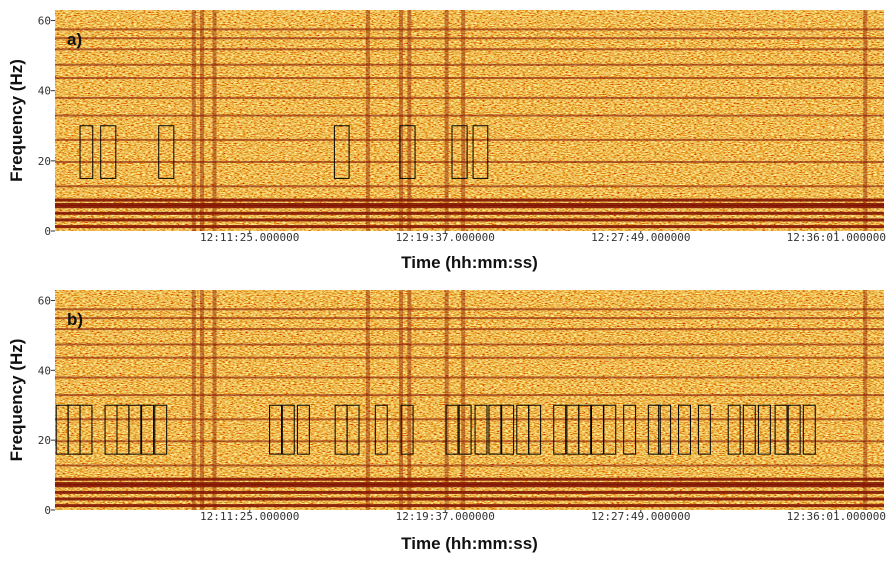 This screenshot has width=891, height=561. What do you see at coordinates (75, 319) in the screenshot?
I see `panel-label: b)` at bounding box center [75, 319].